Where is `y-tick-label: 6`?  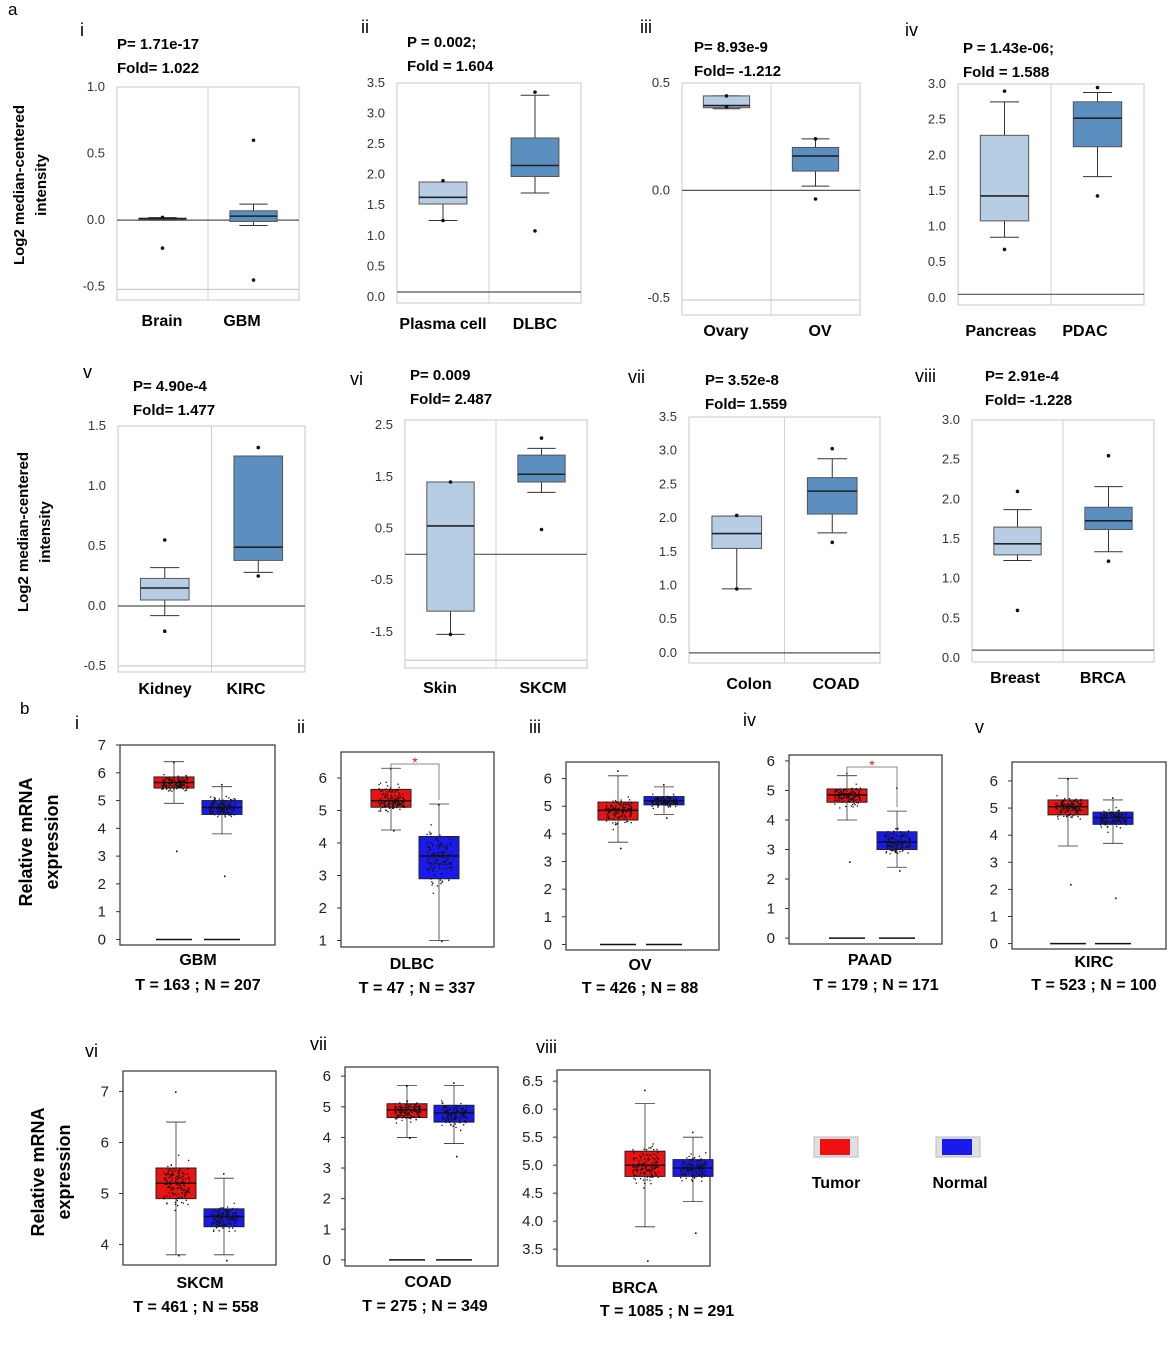
y-tick-label: 6 is located at coordinates (548, 779).